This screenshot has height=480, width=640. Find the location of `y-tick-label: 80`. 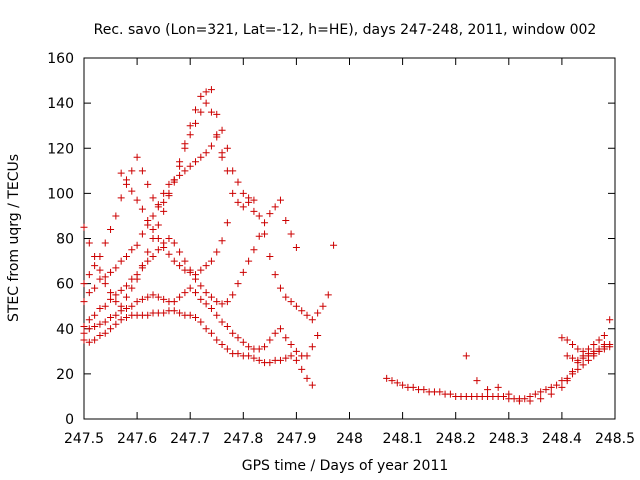

y-tick-label: 80 is located at coordinates (65, 240).